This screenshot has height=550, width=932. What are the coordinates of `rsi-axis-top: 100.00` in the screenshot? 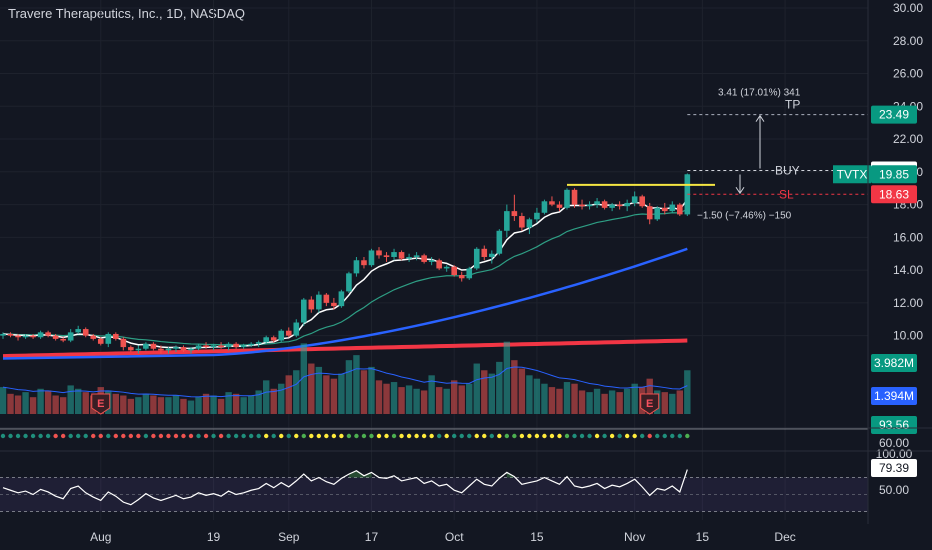 It's located at (894, 454).